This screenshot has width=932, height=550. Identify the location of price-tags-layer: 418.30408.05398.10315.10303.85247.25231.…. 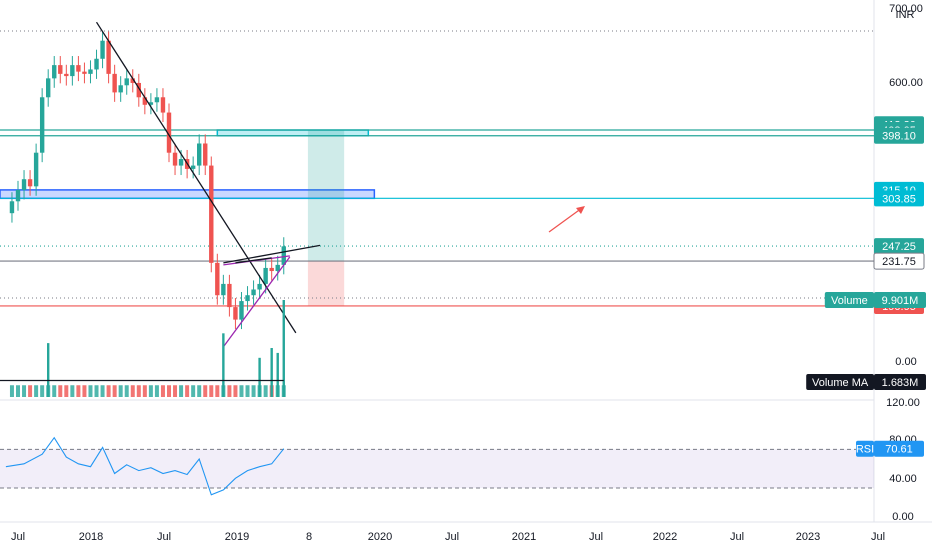
(866, 286).